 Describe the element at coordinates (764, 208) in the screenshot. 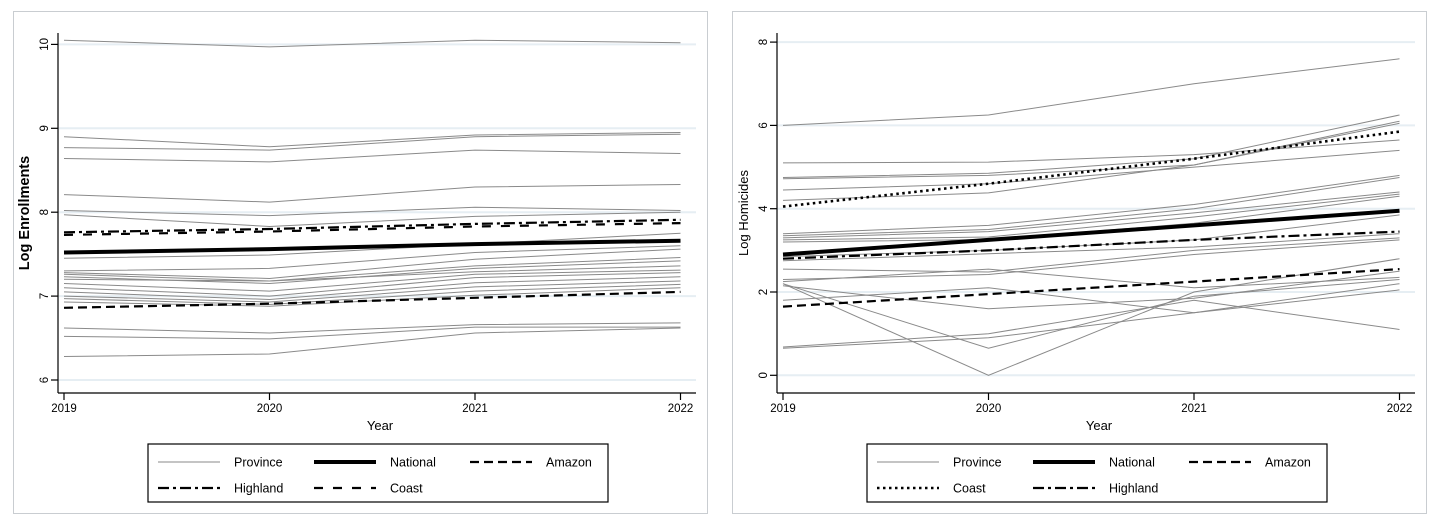

I see `y-tick-label: 4` at that location.